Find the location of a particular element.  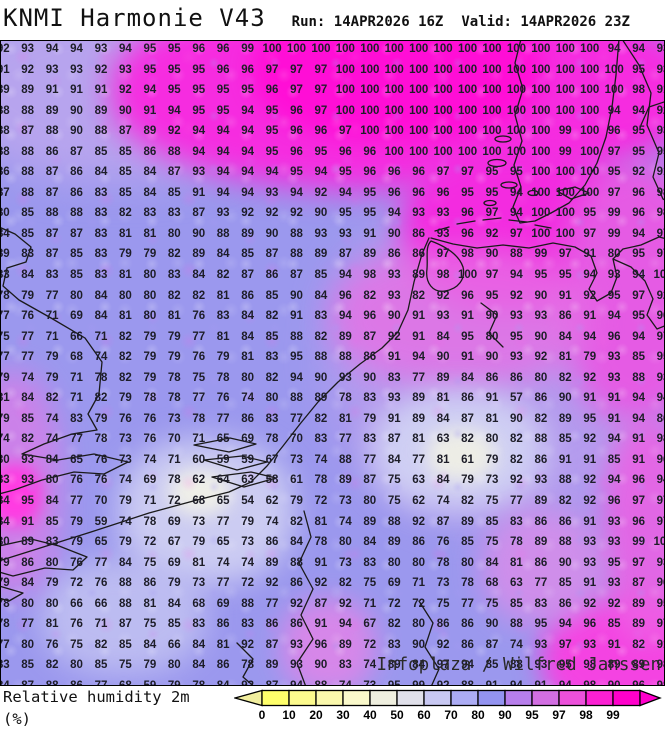

humidity-value: 70 is located at coordinates (174, 439).